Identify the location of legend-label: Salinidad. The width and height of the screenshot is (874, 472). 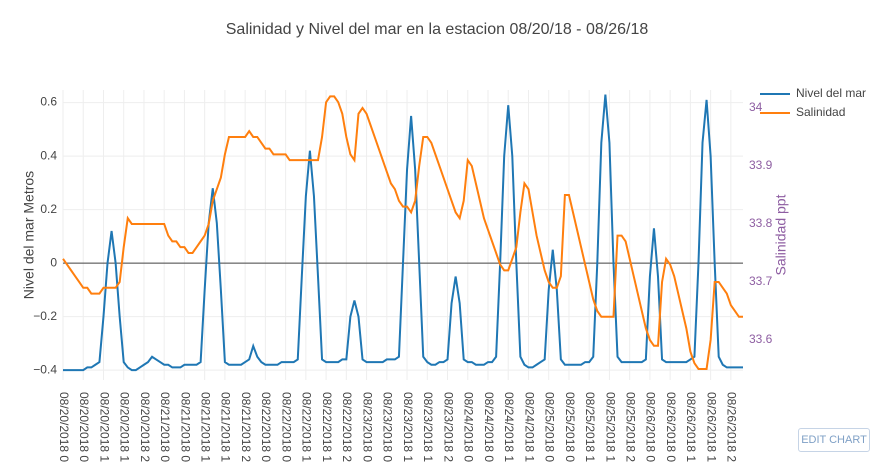
(820, 112).